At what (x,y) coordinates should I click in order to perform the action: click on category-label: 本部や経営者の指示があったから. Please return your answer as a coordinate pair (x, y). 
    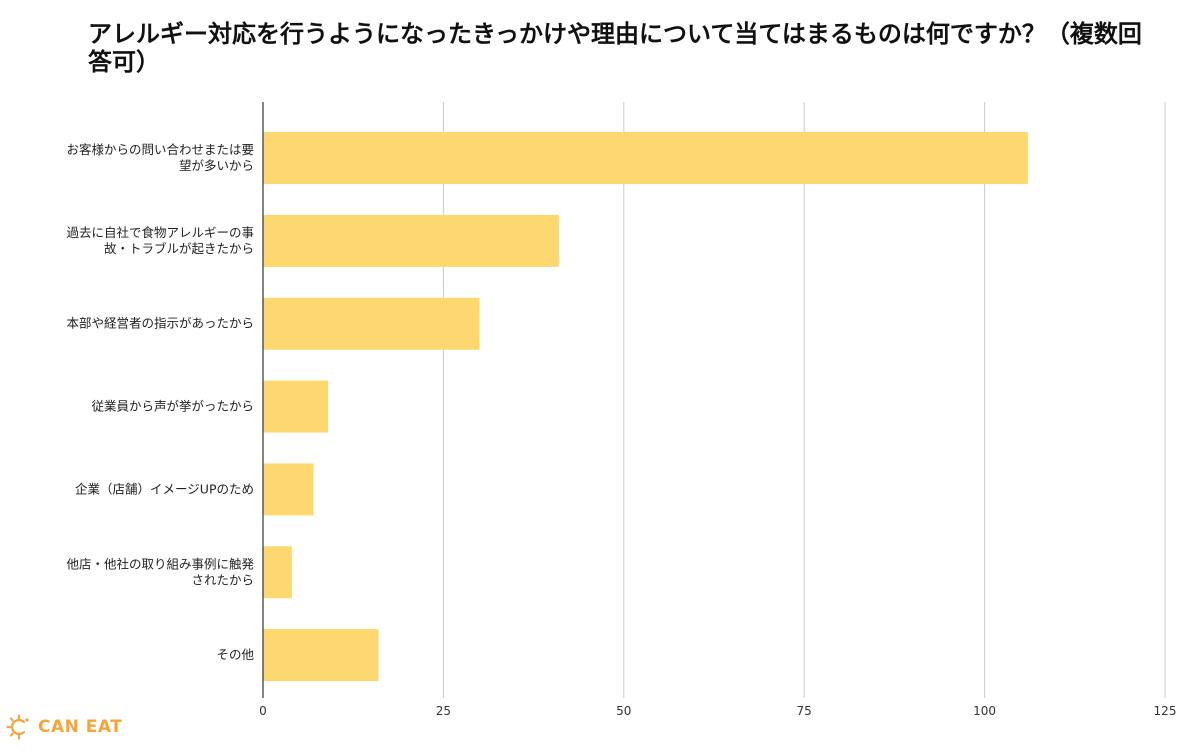
    Looking at the image, I should click on (160, 323).